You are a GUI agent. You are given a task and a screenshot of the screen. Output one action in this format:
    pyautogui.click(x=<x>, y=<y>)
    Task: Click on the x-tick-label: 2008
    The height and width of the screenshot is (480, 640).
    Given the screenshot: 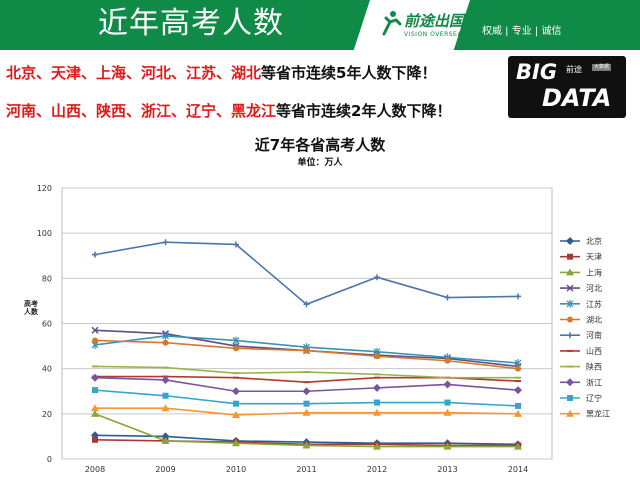 What is the action you would take?
    pyautogui.click(x=95, y=469)
    